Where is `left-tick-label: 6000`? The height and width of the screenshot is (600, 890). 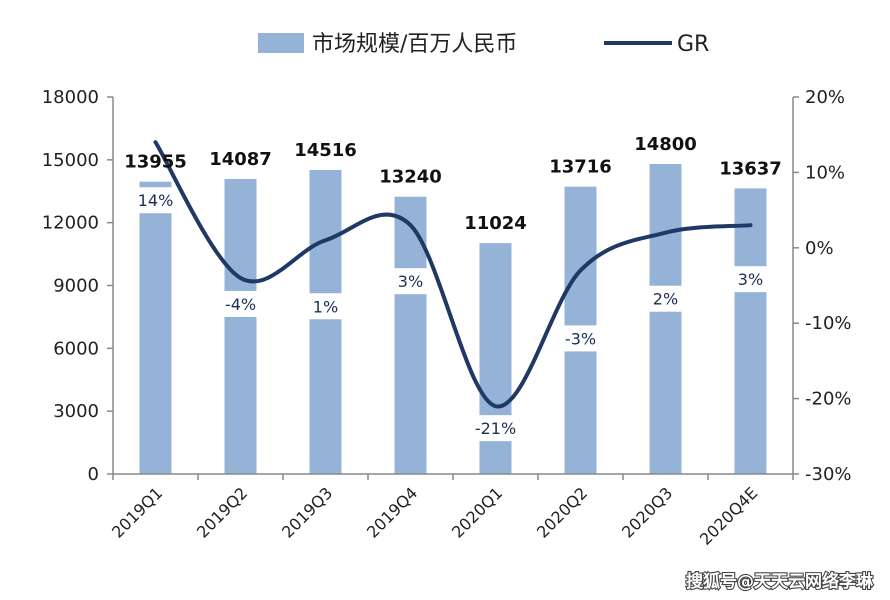 left-tick-label: 6000 is located at coordinates (76, 348).